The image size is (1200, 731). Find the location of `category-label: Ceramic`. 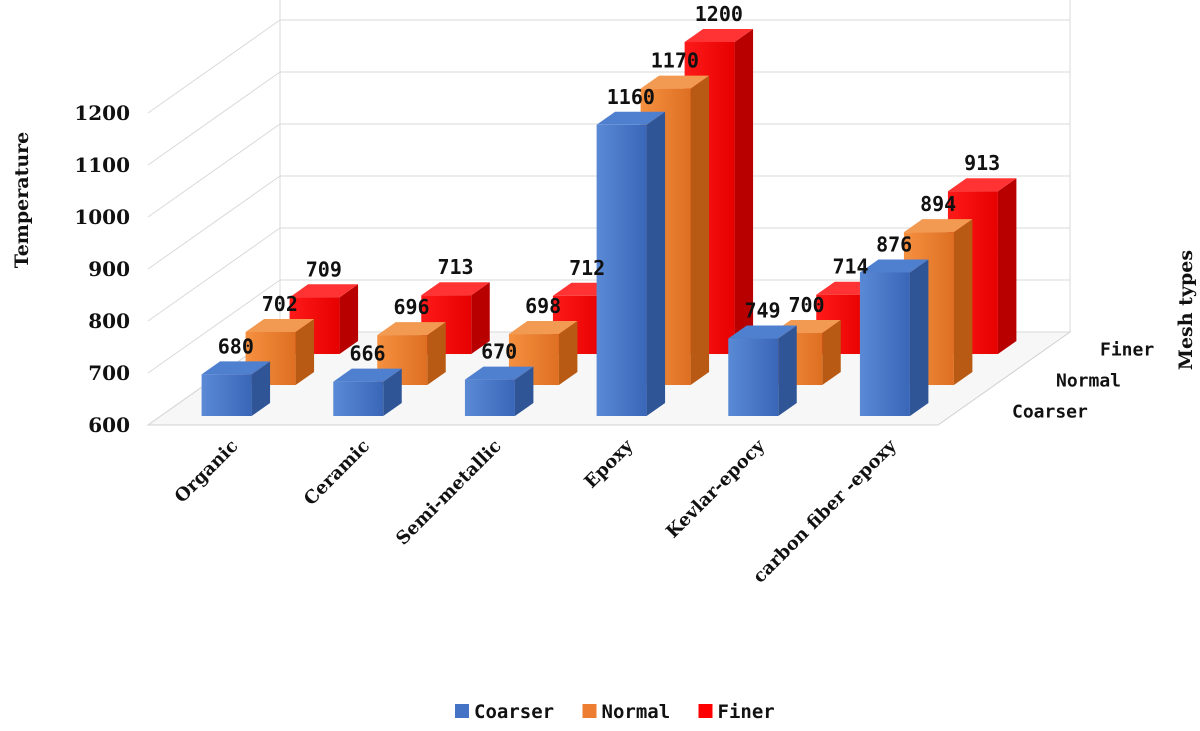

category-label: Ceramic is located at coordinates (337, 473).